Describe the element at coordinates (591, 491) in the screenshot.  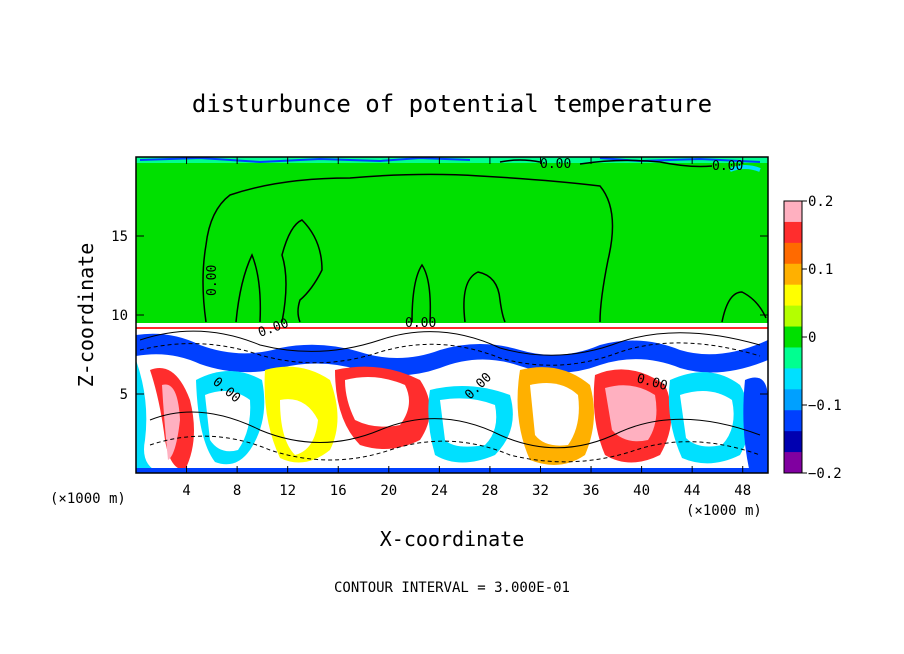
I see `x-tick-label: 36` at that location.